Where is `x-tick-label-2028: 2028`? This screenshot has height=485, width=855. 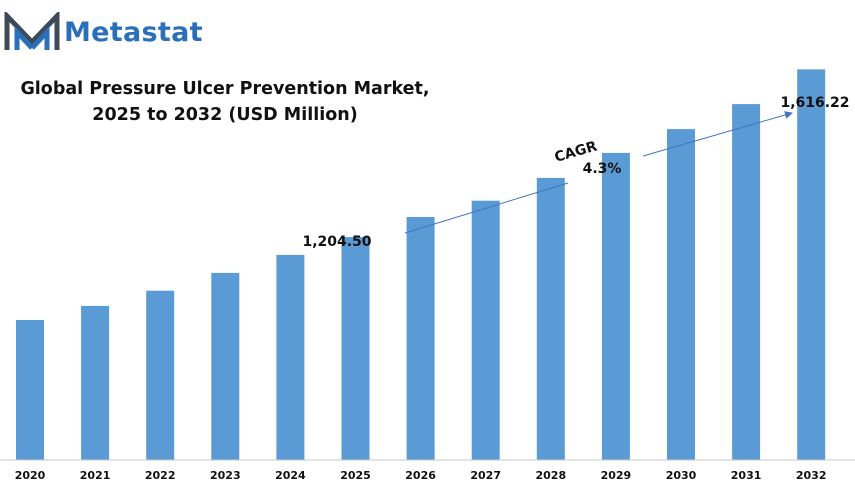 x-tick-label-2028: 2028 is located at coordinates (550, 475).